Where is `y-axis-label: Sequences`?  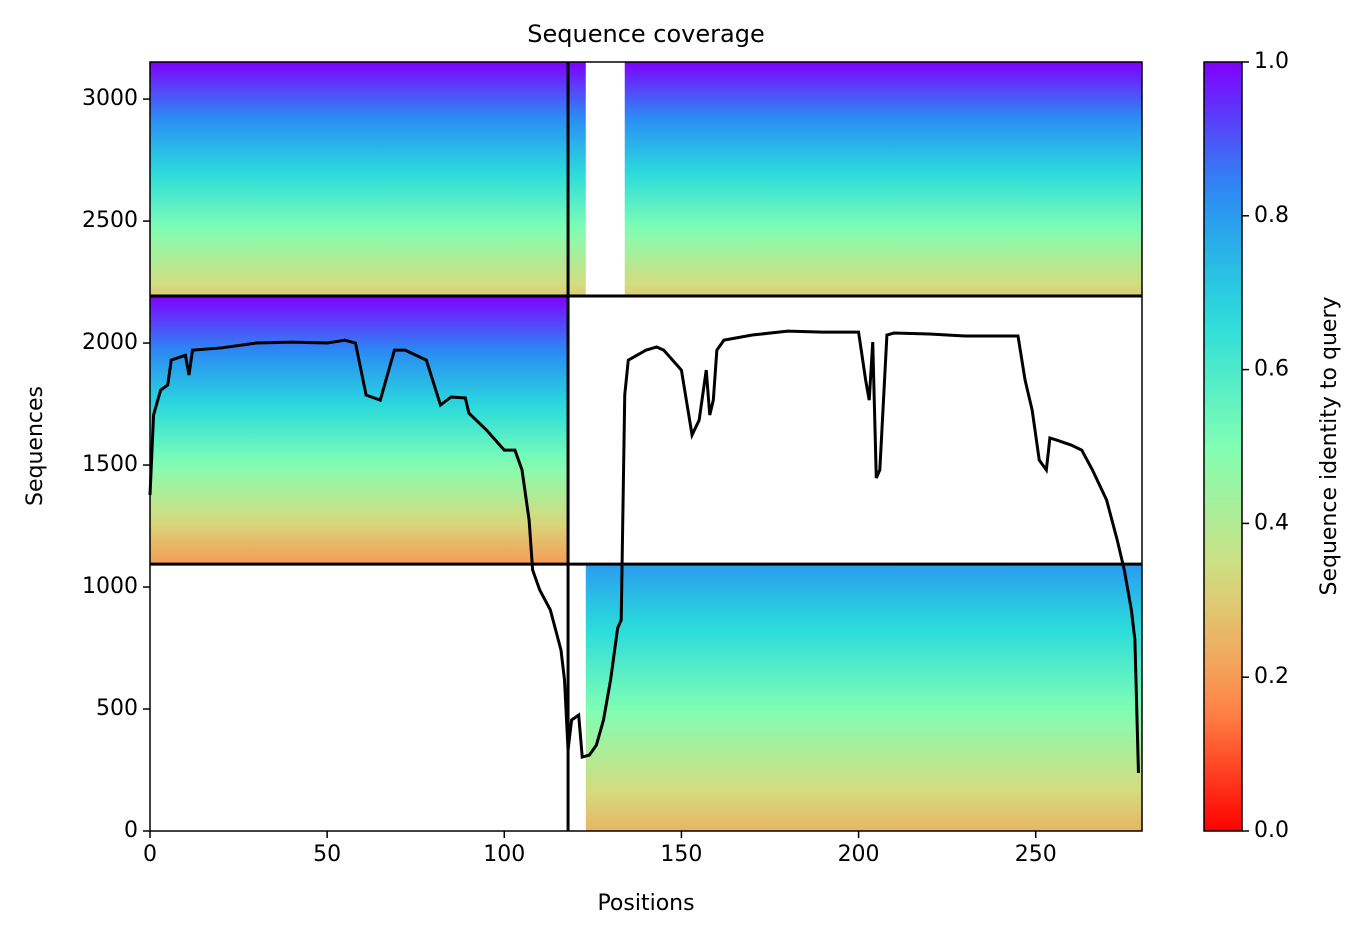
y-axis-label: Sequences is located at coordinates (35, 446).